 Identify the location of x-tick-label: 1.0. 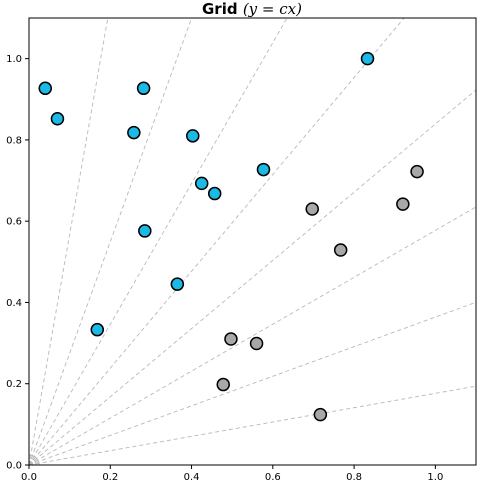
(435, 477).